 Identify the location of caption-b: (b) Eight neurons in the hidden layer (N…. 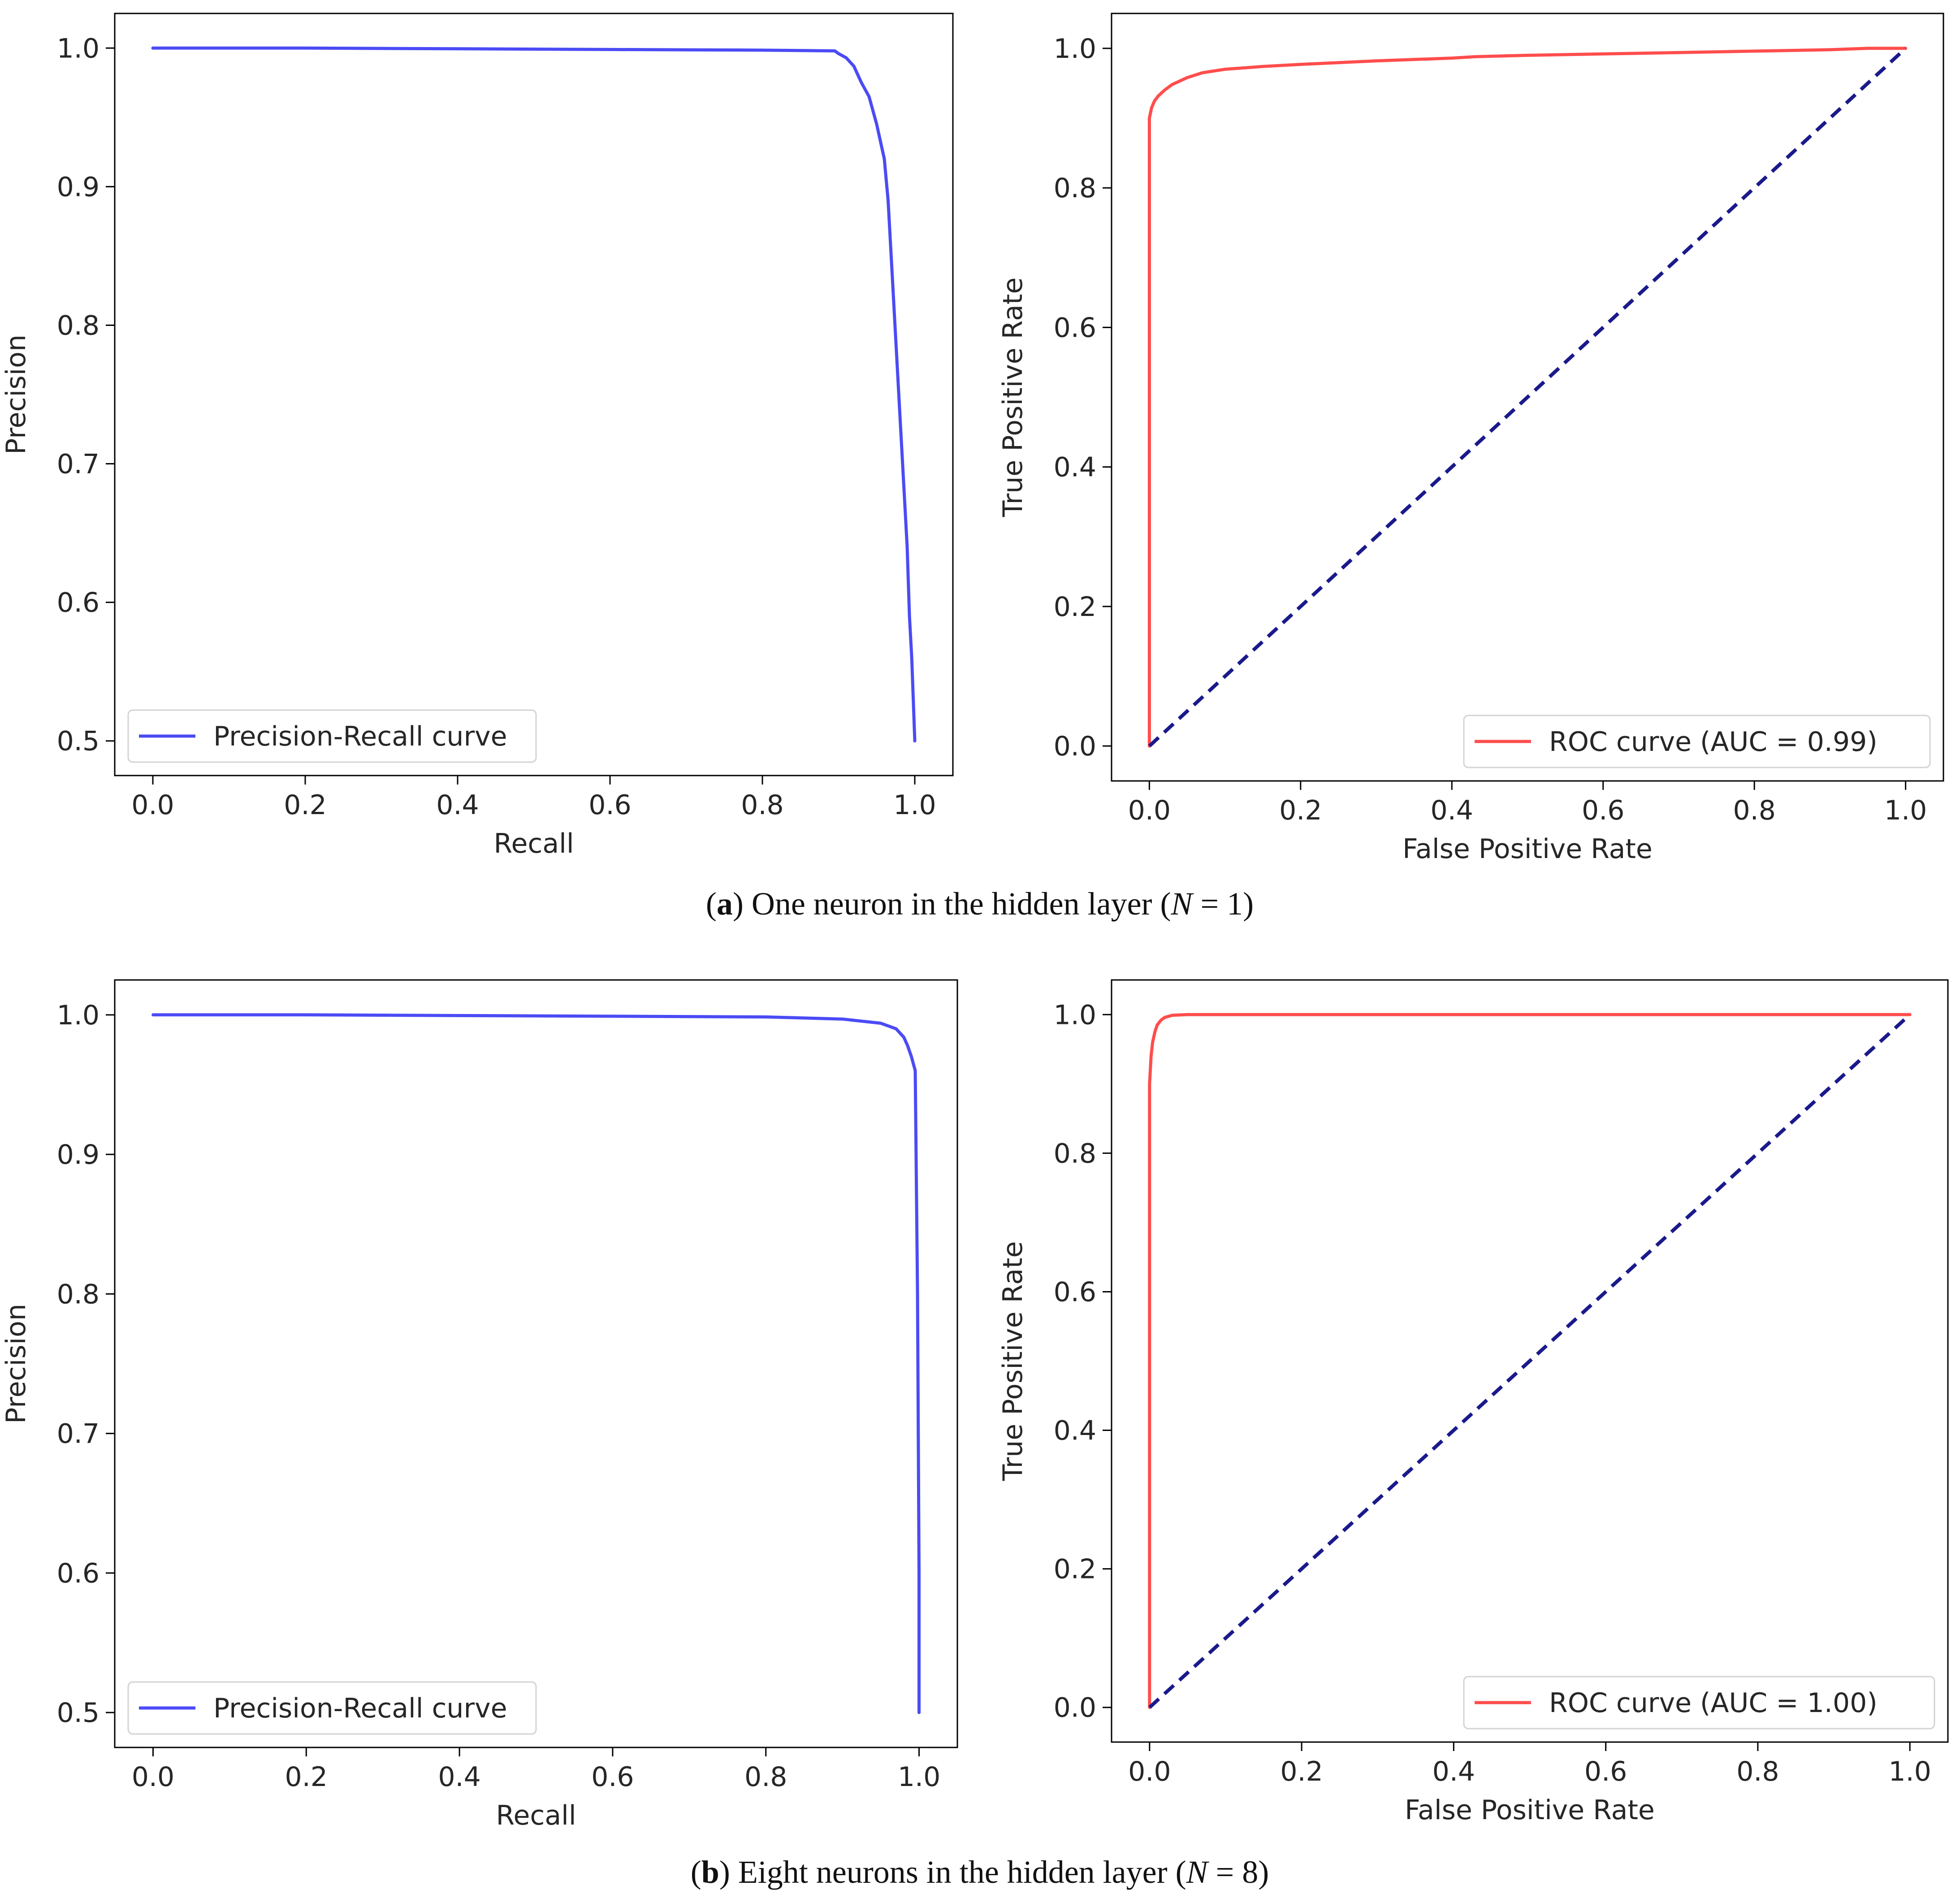
(980, 1872).